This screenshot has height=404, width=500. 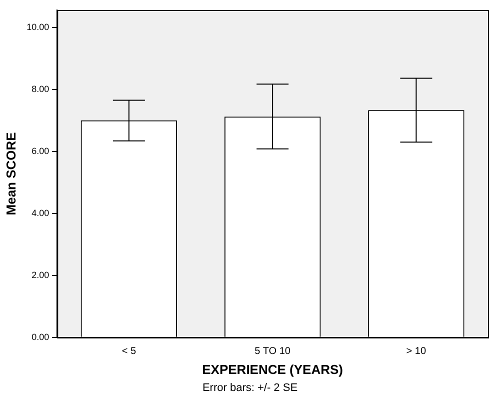 What do you see at coordinates (10, 174) in the screenshot?
I see `y-axis-title: Mean SCORE` at bounding box center [10, 174].